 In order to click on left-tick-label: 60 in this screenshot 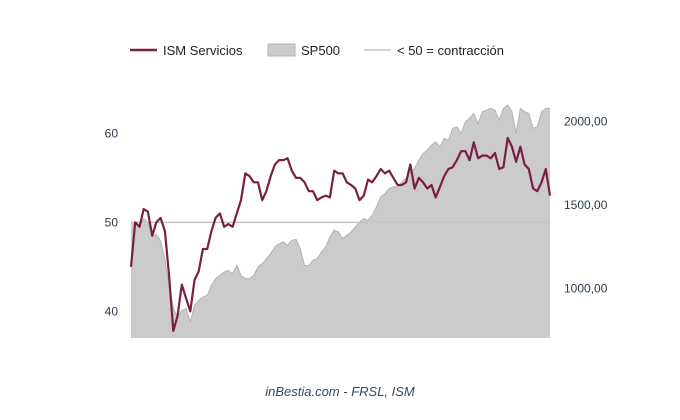, I will do `click(112, 133)`.